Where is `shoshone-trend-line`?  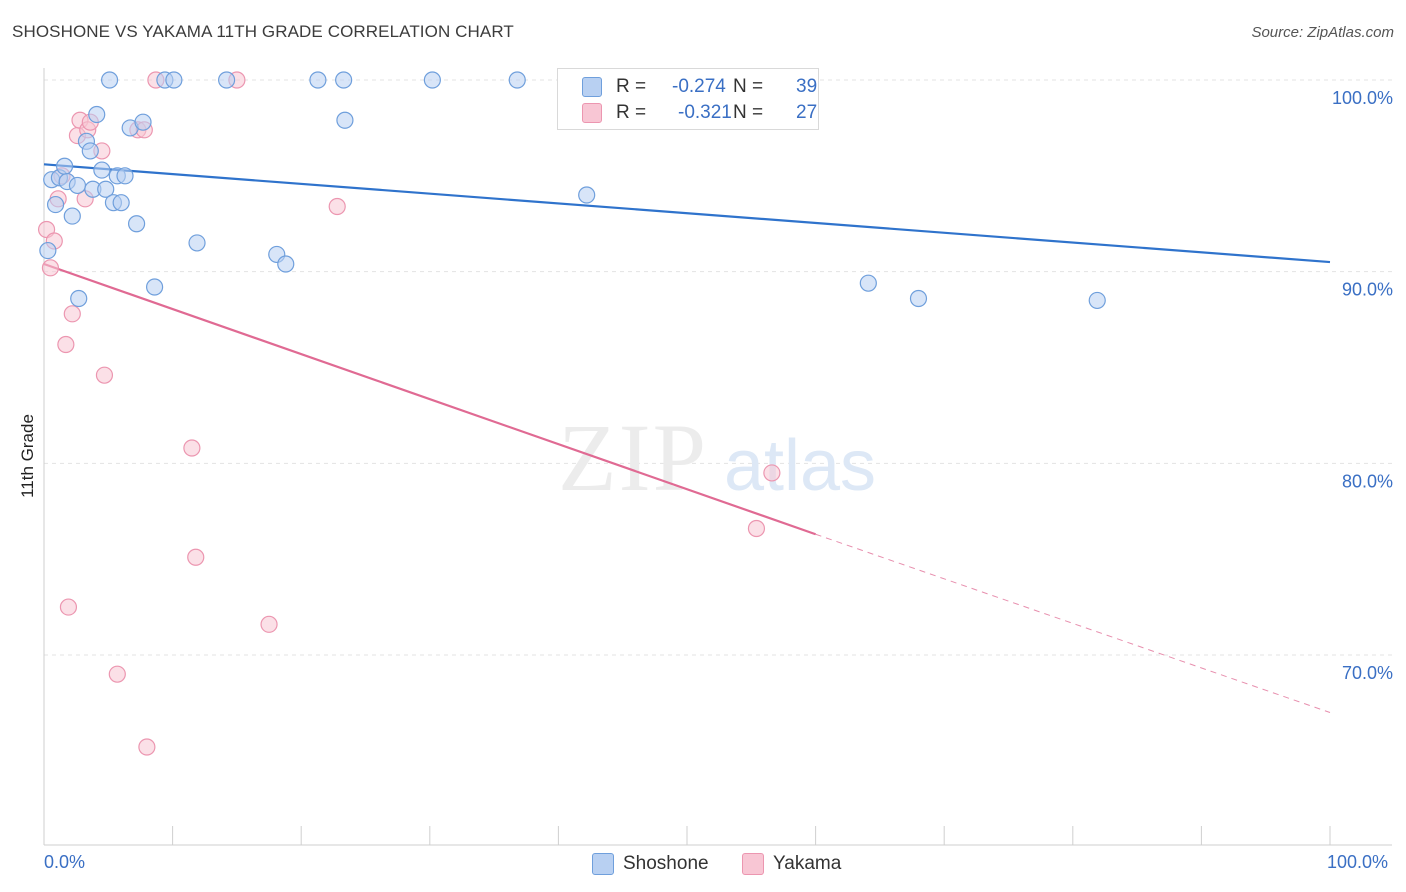
shoshone-trend-line is located at coordinates (687, 213).